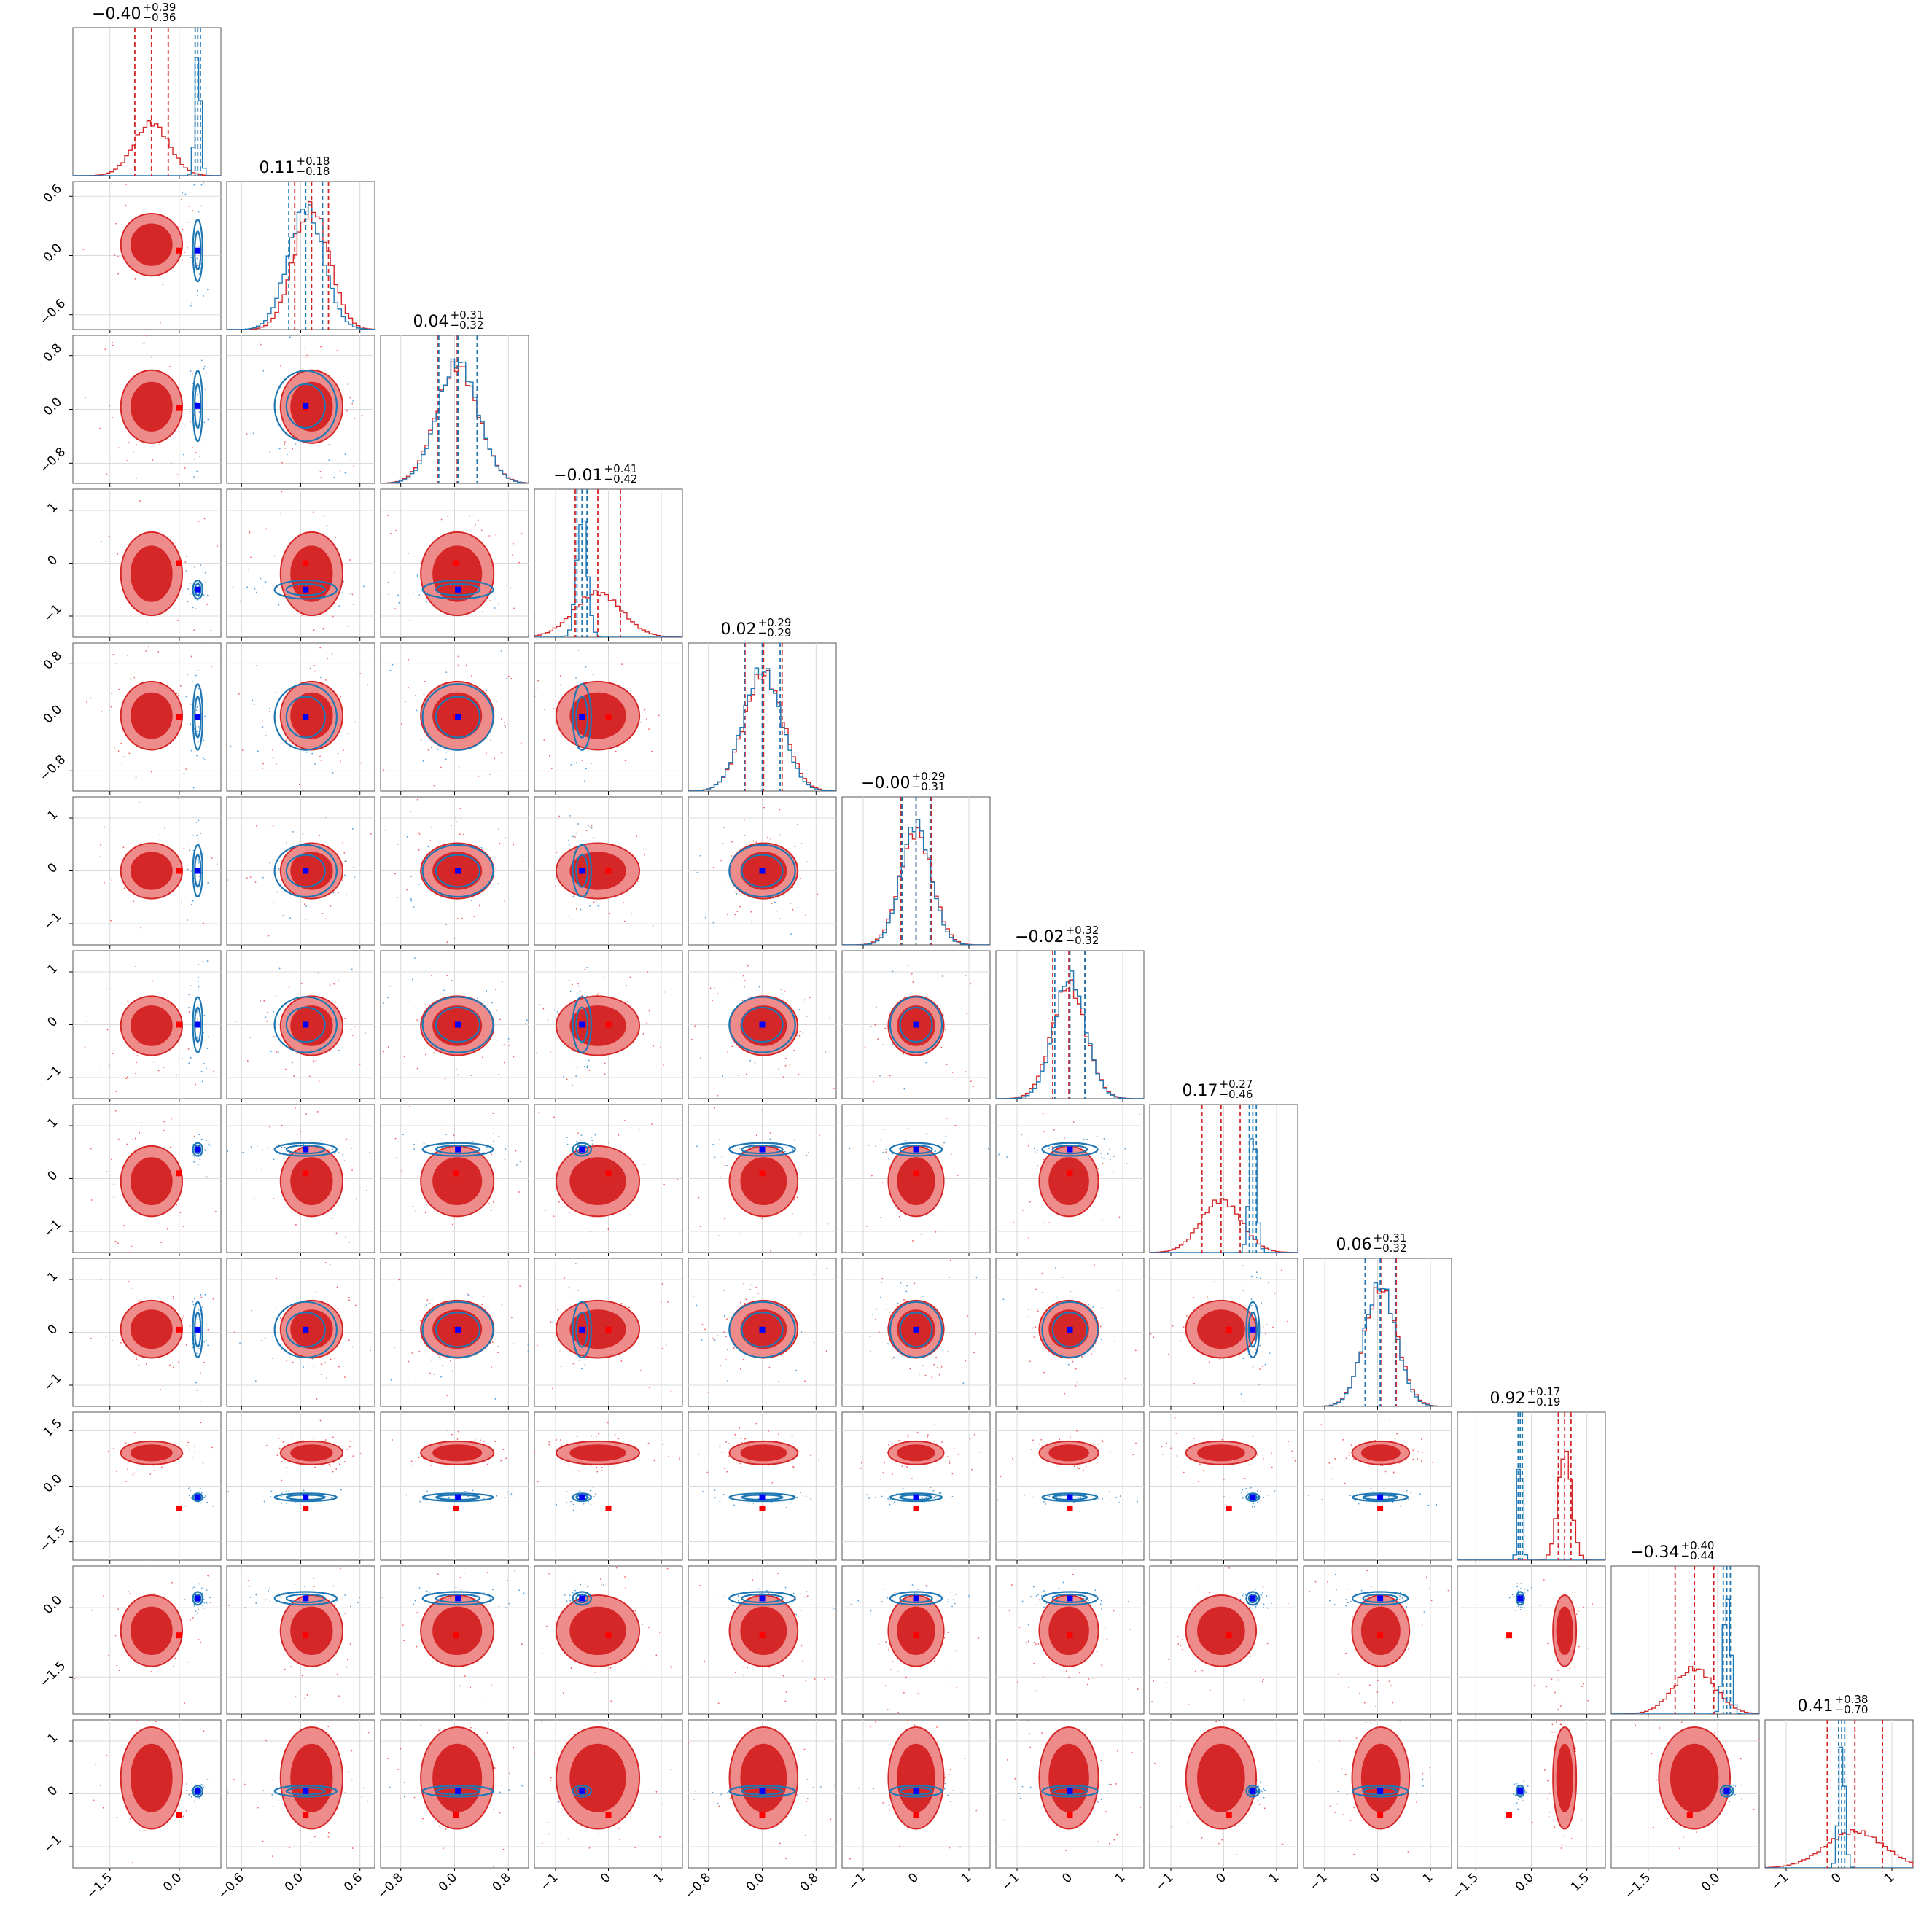  What do you see at coordinates (306, 1635) in the screenshot?
I see `truth-marker-red` at bounding box center [306, 1635].